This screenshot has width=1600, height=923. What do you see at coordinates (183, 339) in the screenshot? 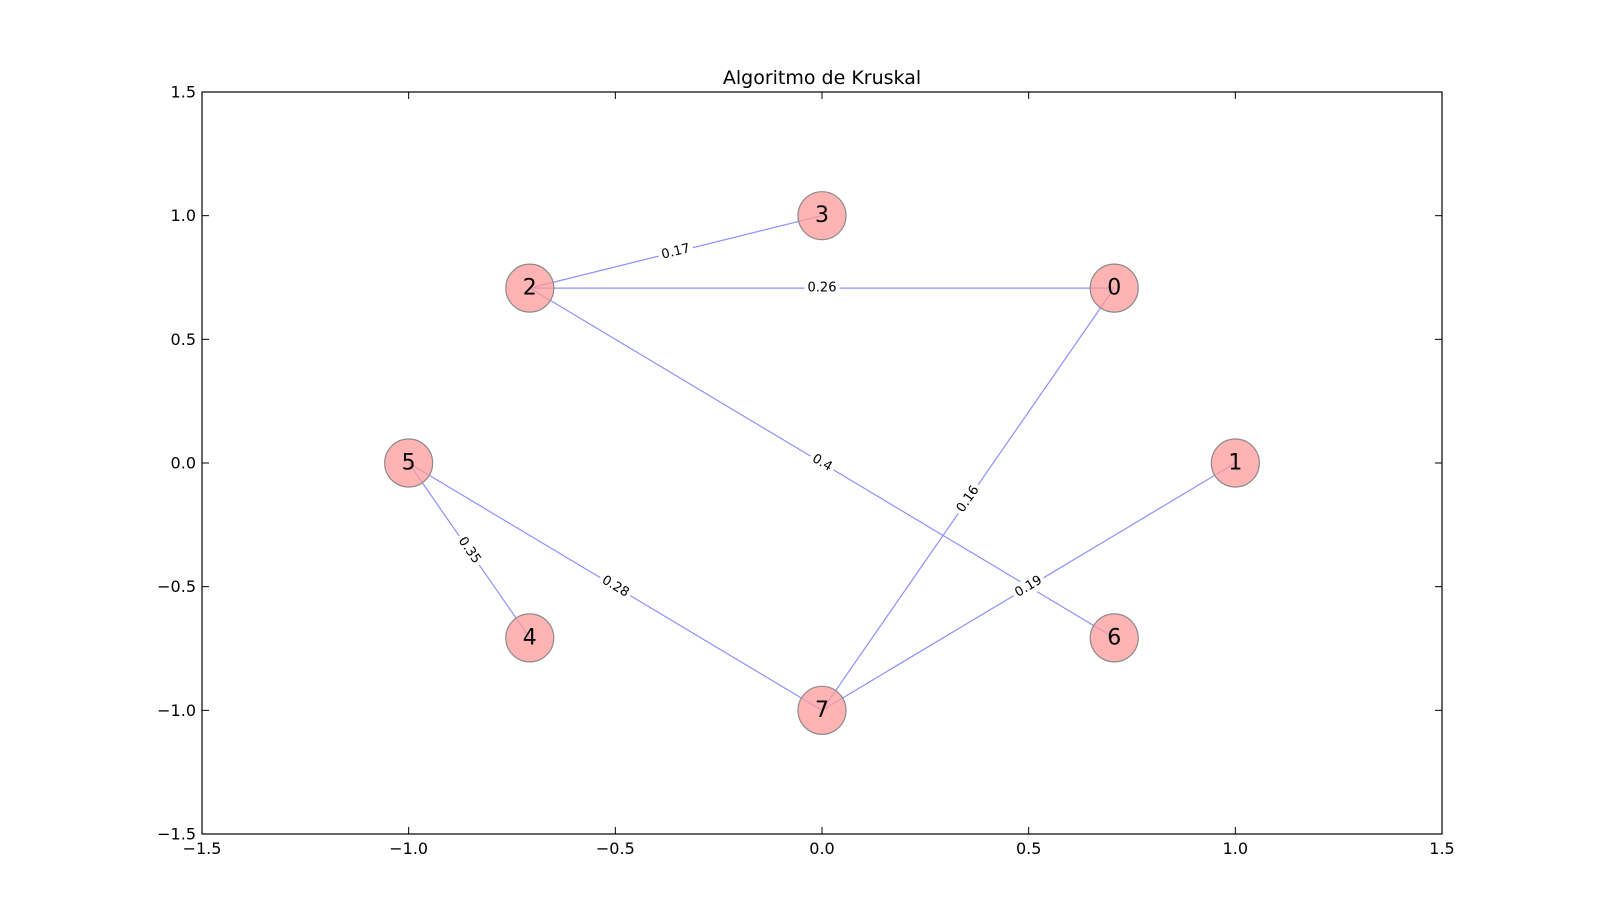
I see `y-tick-label: 0.5` at bounding box center [183, 339].